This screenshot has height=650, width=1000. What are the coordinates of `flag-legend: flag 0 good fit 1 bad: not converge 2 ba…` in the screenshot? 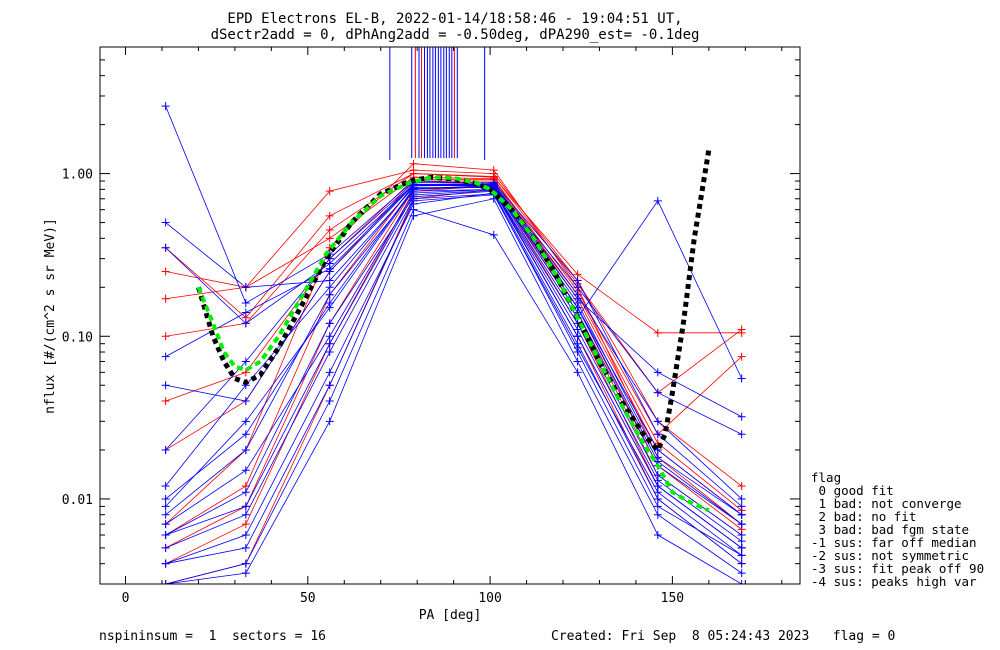 It's located at (897, 529).